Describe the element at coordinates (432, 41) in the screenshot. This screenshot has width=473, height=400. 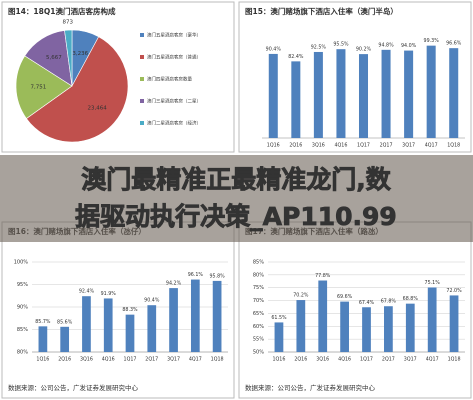
I see `value-label: 99.3%` at that location.